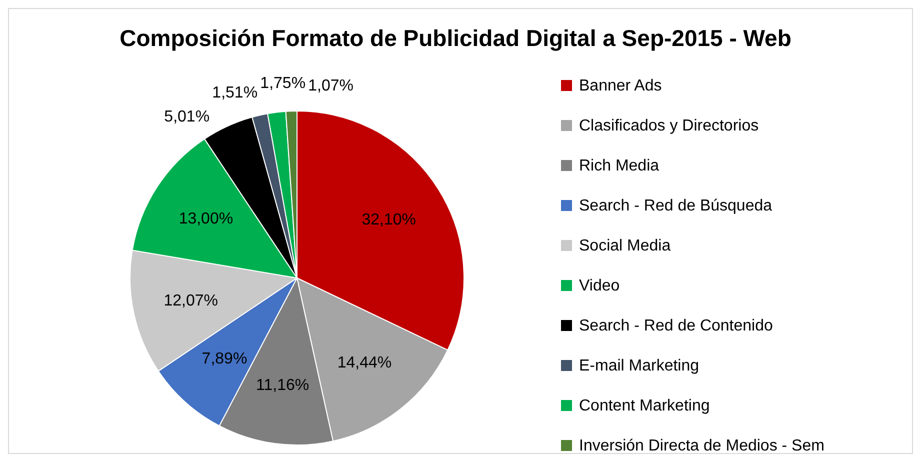 The width and height of the screenshot is (921, 462). What do you see at coordinates (639, 366) in the screenshot?
I see `legend-label: E-mail Marketing` at bounding box center [639, 366].